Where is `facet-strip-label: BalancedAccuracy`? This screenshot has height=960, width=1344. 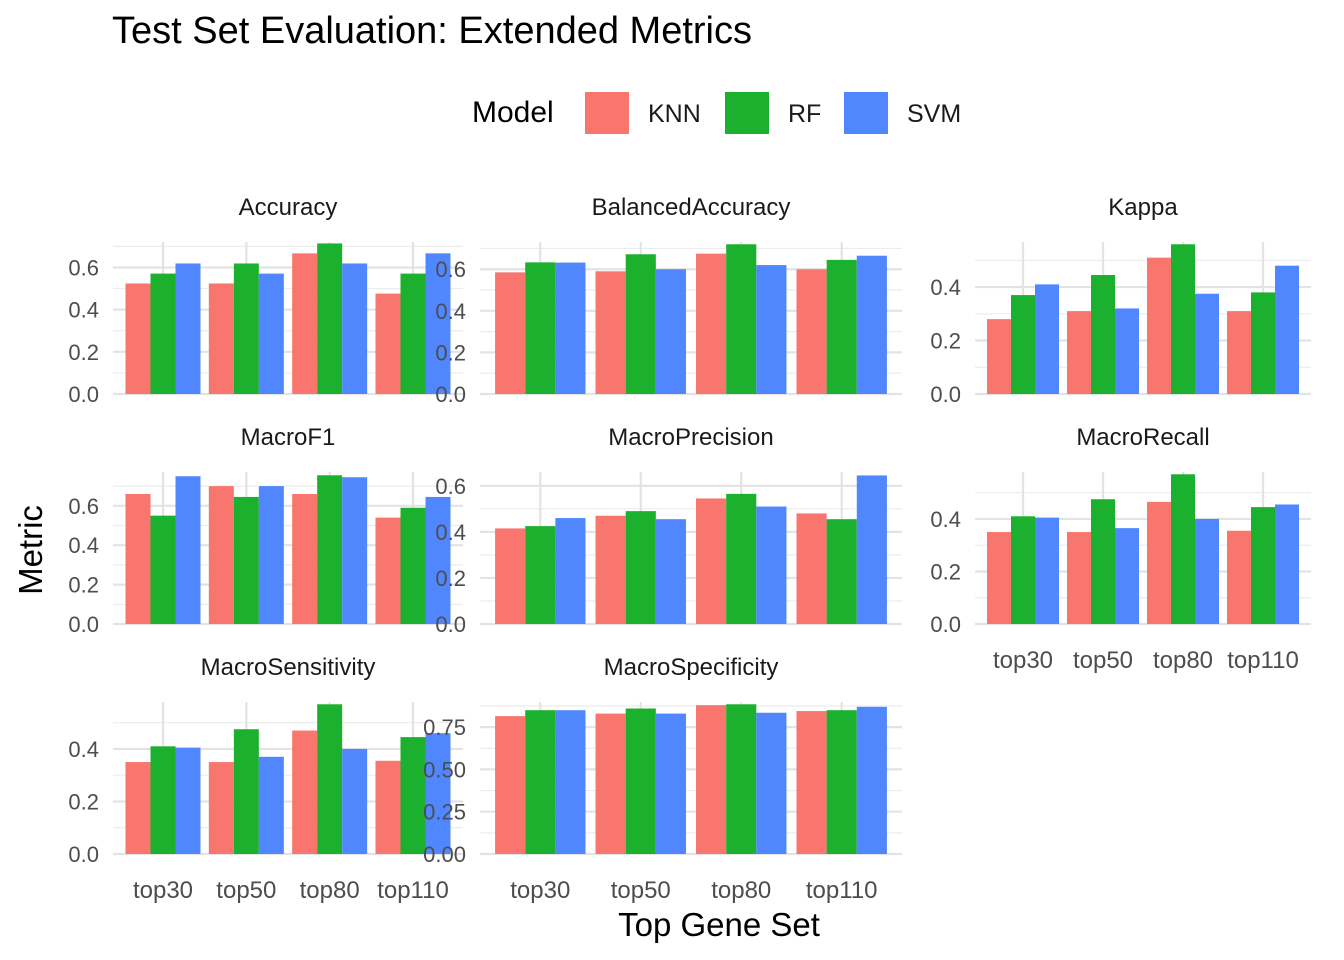 facet-strip-label: BalancedAccuracy is located at coordinates (691, 207).